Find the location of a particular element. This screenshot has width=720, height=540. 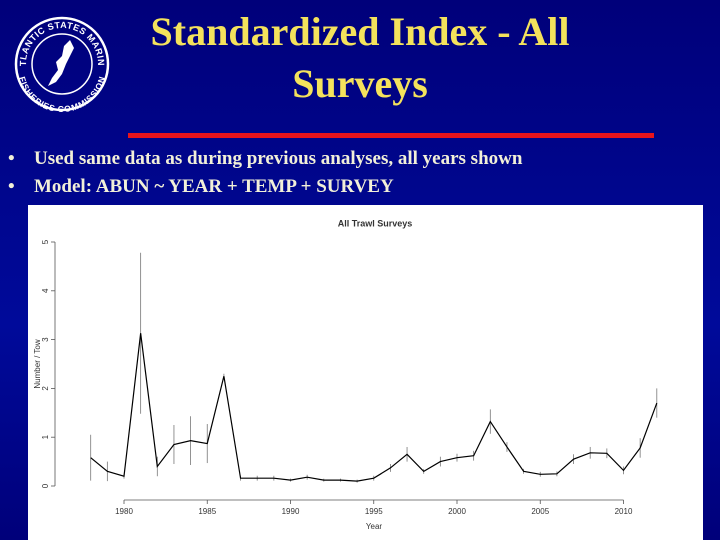

x-tick-label: 1990 is located at coordinates (291, 511).